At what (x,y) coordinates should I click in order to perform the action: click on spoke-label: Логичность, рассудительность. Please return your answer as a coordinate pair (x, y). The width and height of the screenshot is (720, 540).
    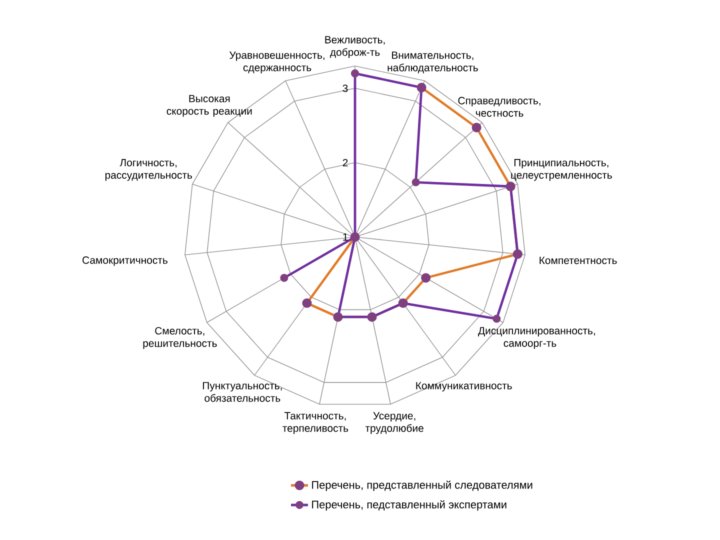
    Looking at the image, I should click on (148, 170).